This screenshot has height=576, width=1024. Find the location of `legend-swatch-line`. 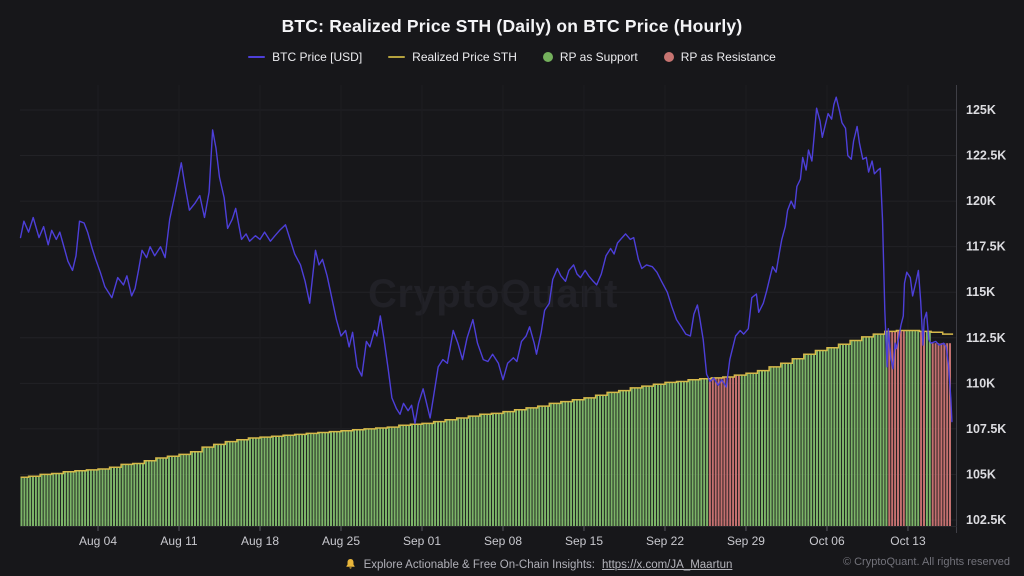

legend-swatch-line is located at coordinates (257, 57).